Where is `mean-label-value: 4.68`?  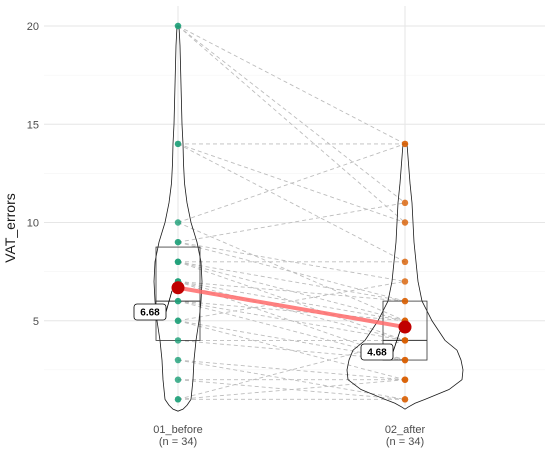 mean-label-value: 4.68 is located at coordinates (377, 353).